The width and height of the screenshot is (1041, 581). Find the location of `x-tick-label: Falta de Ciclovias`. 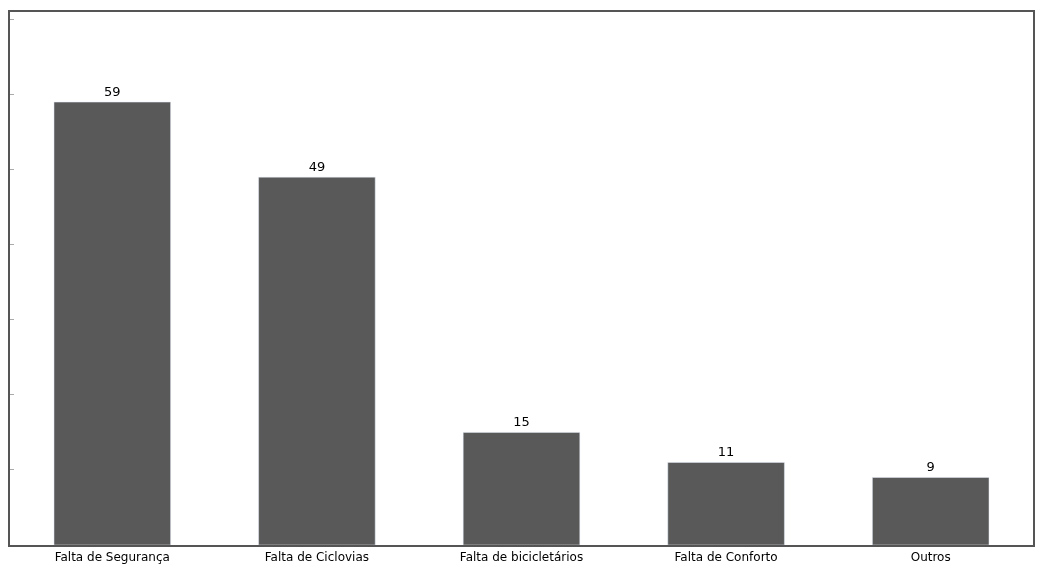

x-tick-label: Falta de Ciclovias is located at coordinates (316, 557).